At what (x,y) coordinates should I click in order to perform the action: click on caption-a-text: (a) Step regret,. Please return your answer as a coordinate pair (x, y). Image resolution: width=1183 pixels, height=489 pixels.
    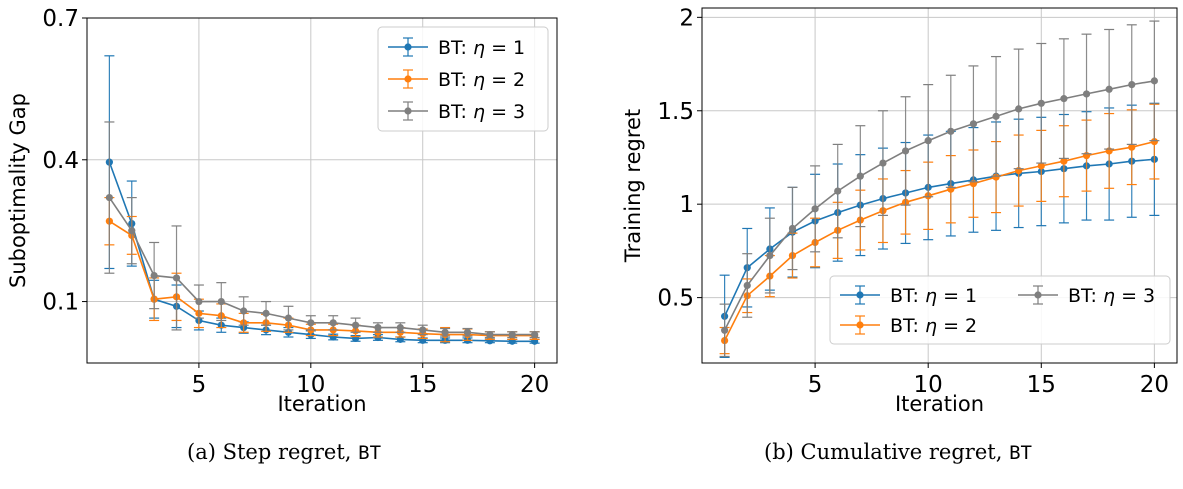
    Looking at the image, I should click on (273, 452).